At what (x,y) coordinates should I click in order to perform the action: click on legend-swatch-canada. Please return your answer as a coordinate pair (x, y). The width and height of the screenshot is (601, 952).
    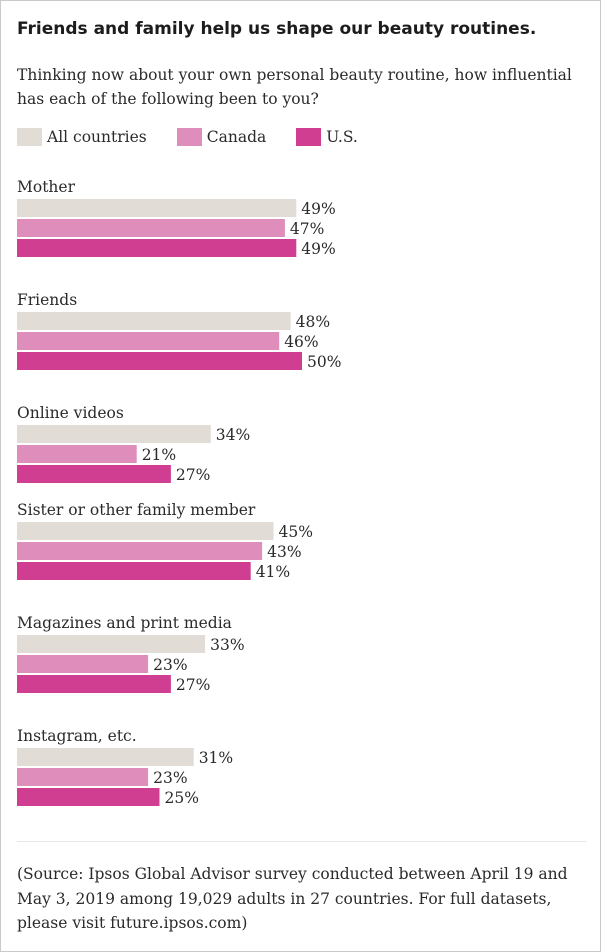
    Looking at the image, I should click on (189, 137).